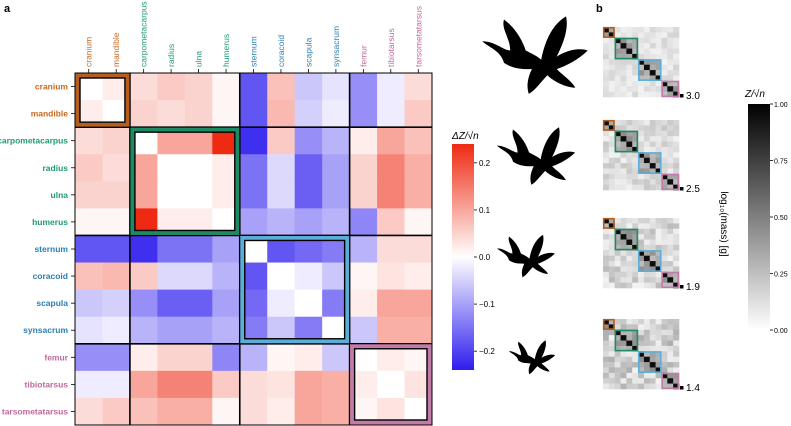  Describe the element at coordinates (390, 384) in the screenshot. I see `module-box-inner-leg` at that location.